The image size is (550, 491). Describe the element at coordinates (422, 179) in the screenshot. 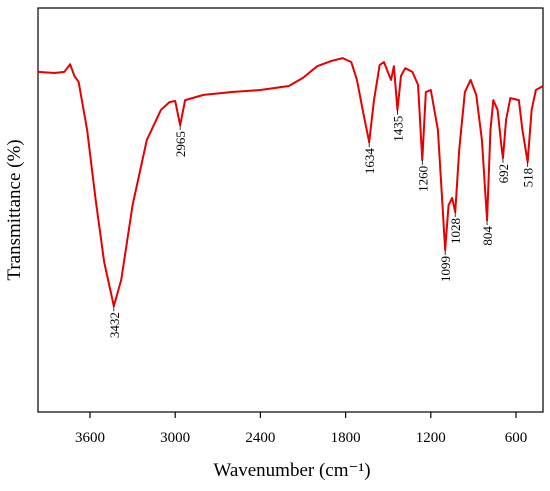

I see `peak-label: 1260` at that location.